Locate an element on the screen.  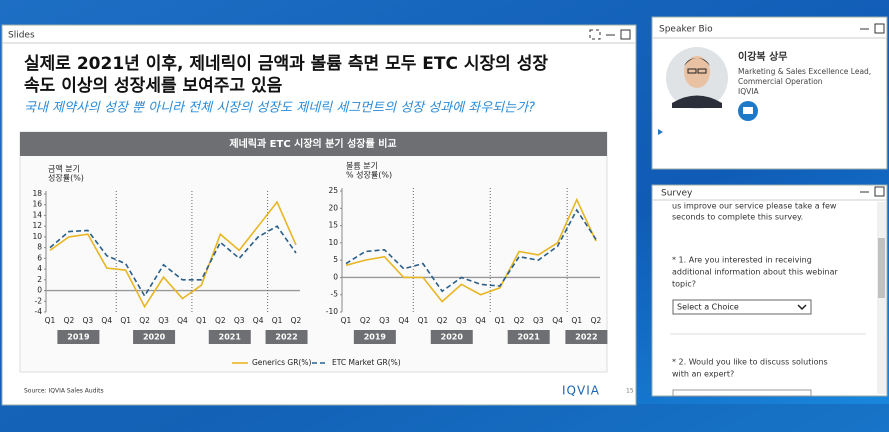
year-label: 2021 is located at coordinates (230, 337).